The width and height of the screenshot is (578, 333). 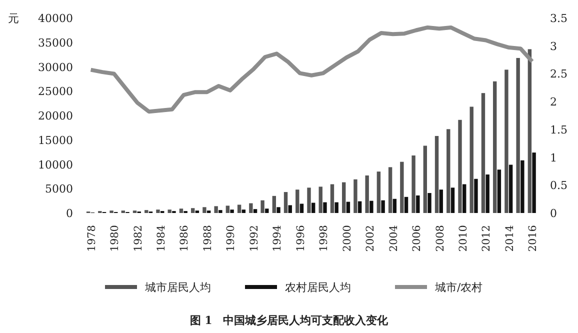 What do you see at coordinates (347, 238) in the screenshot?
I see `x-tick-label: 2000` at bounding box center [347, 238].